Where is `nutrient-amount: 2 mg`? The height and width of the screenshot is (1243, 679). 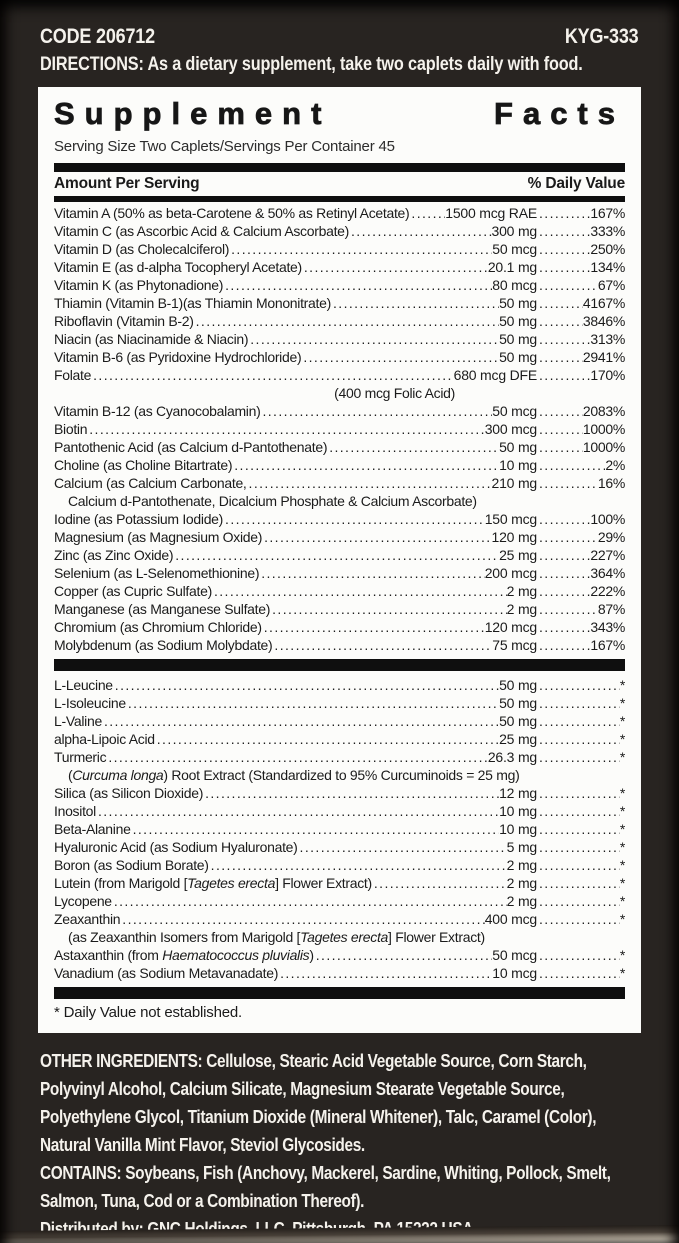
nutrient-amount: 2 mg is located at coordinates (522, 591).